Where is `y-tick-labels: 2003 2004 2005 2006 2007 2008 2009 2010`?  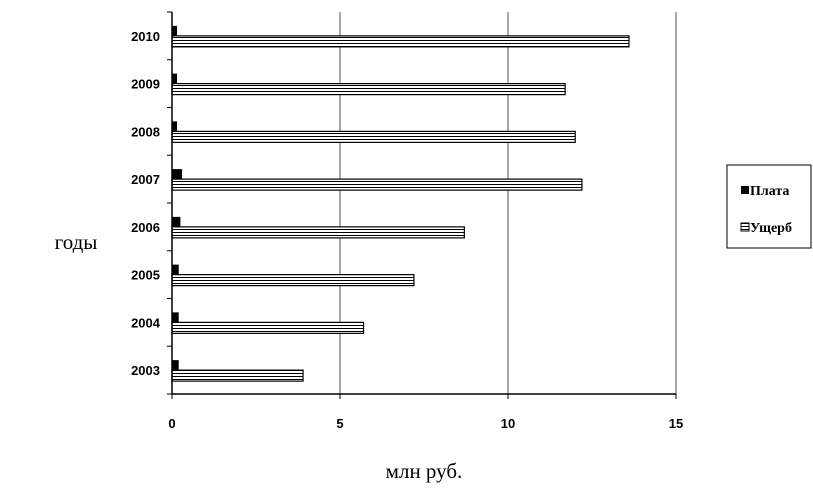
y-tick-labels: 2003 2004 2005 2006 2007 2008 2009 2010 is located at coordinates (146, 203).